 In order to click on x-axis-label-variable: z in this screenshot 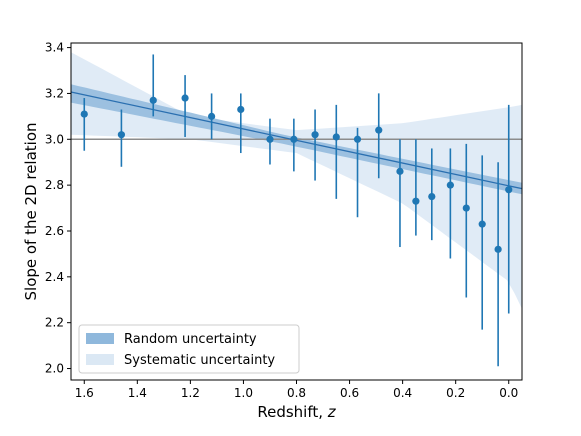, I will do `click(332, 412)`.